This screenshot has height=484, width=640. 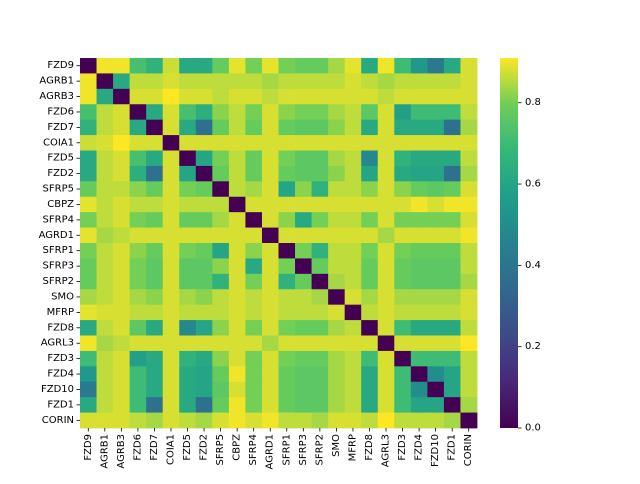 What do you see at coordinates (468, 450) in the screenshot?
I see `x-tick-label: CORIN` at bounding box center [468, 450].